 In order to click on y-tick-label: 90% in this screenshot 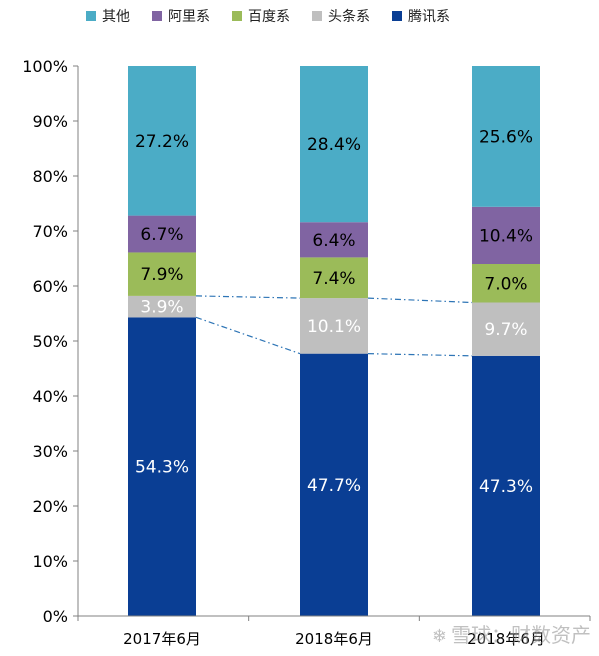, I will do `click(50, 121)`.